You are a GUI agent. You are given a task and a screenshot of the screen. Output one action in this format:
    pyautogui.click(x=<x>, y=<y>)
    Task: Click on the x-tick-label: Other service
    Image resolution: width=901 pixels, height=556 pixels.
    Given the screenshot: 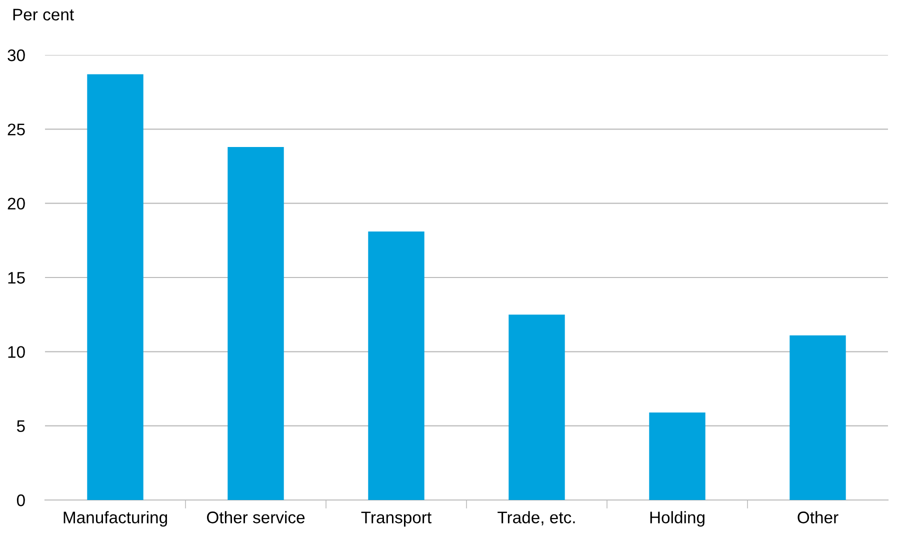 What is the action you would take?
    pyautogui.click(x=255, y=517)
    